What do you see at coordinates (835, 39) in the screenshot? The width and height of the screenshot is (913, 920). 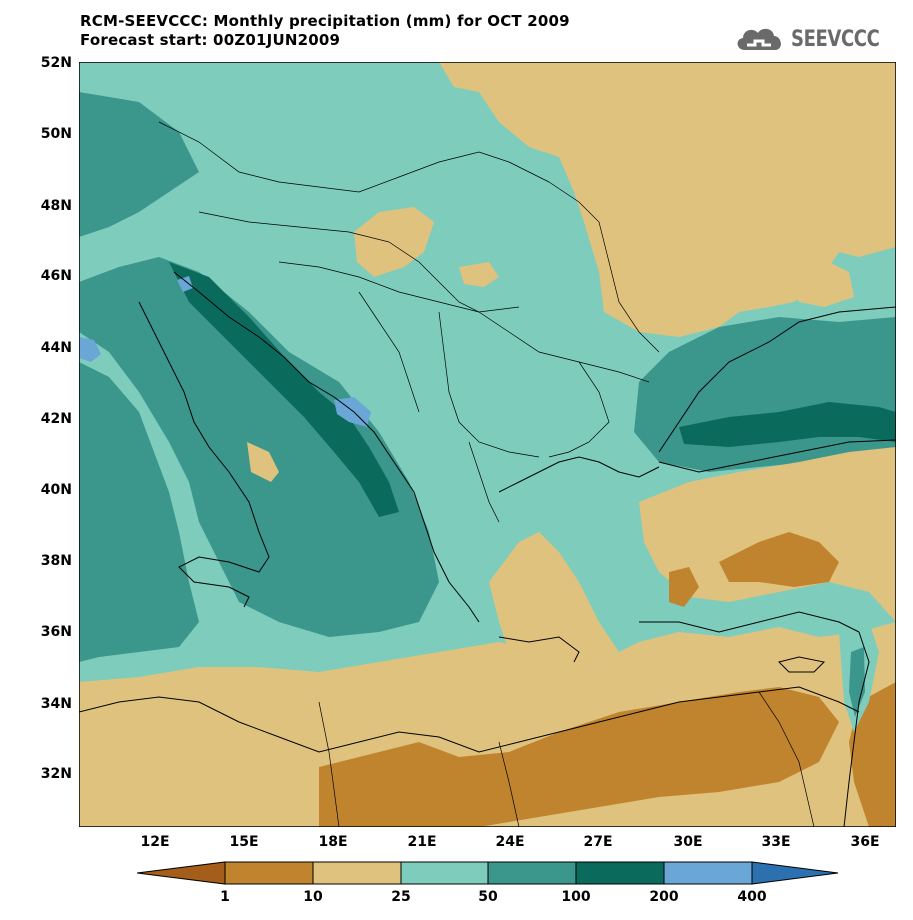 I see `logo-text: SEEVCCC` at bounding box center [835, 39].